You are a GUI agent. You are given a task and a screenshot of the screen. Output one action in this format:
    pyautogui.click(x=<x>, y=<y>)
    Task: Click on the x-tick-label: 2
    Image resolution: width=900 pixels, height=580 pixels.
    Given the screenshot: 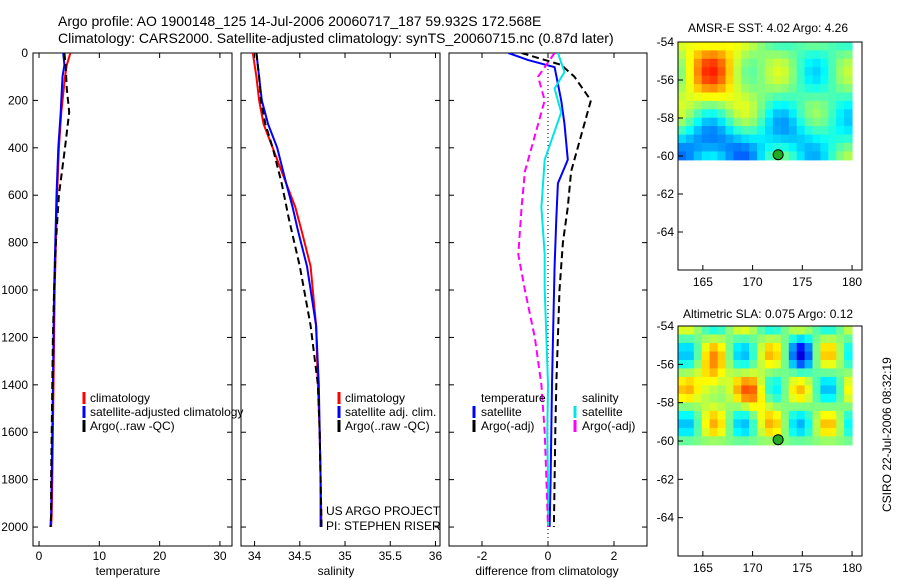 What is the action you would take?
    pyautogui.click(x=614, y=556)
    